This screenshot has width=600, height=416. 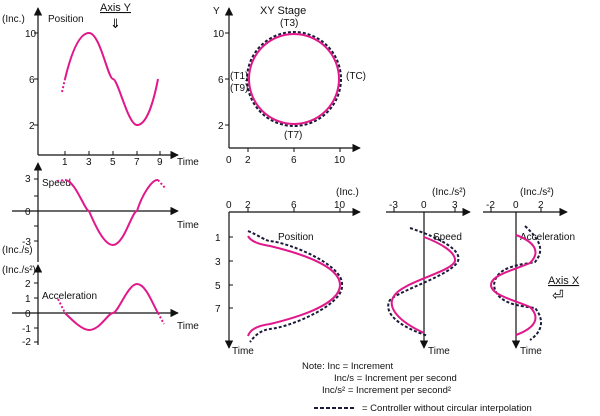 I want to click on xy-label-tc: (TC), so click(x=356, y=76).